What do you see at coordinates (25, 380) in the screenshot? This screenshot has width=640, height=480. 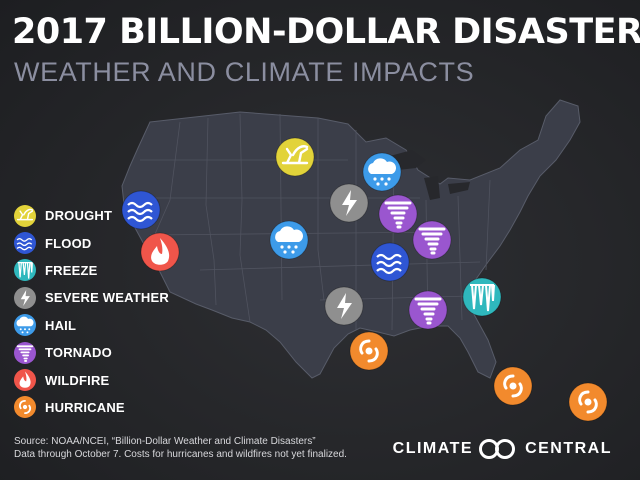 I see `flame-icon` at bounding box center [25, 380].